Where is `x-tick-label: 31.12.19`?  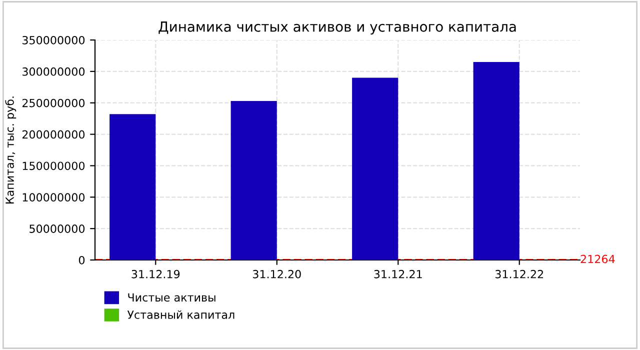
x-tick-label: 31.12.19 is located at coordinates (156, 274).